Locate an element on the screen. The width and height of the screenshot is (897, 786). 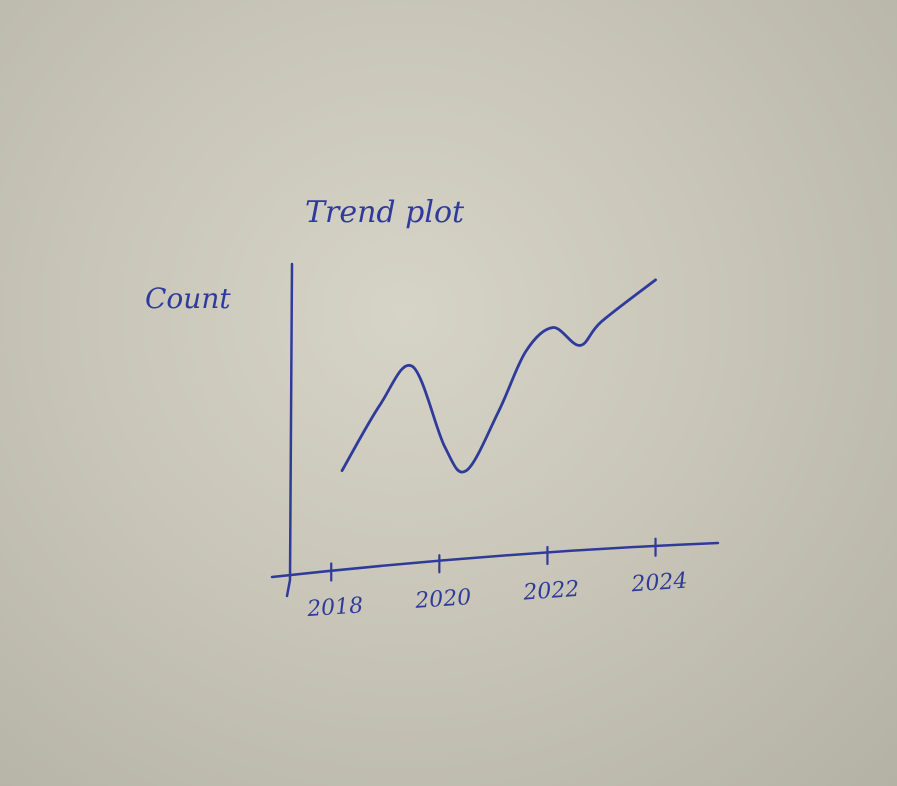
series-line is located at coordinates (498, 376).